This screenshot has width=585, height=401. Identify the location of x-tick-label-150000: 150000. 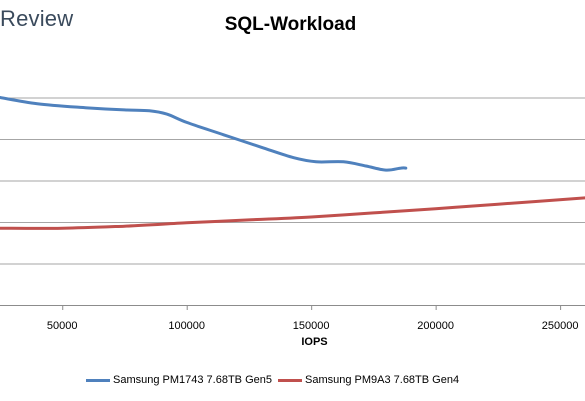
(311, 326).